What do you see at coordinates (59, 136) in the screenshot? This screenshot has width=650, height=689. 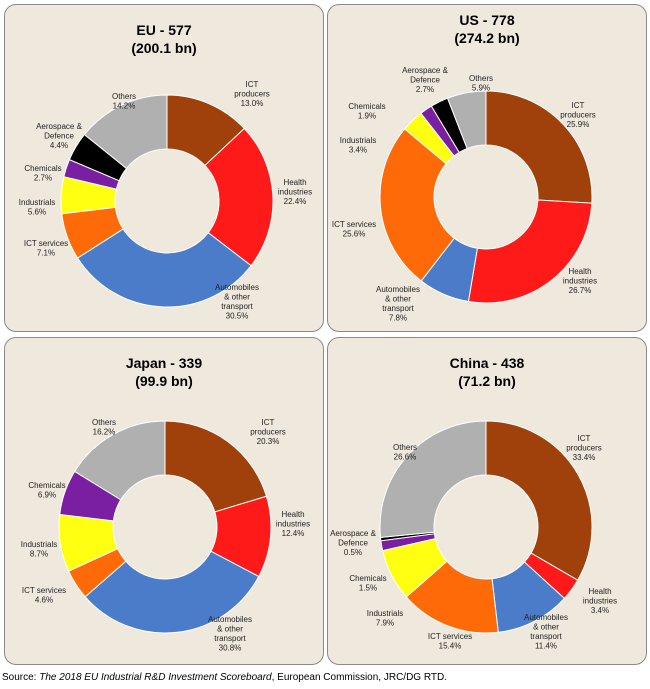 I see `slice-label-aerospace-defence: Aerospace & Defence 4.4%` at bounding box center [59, 136].